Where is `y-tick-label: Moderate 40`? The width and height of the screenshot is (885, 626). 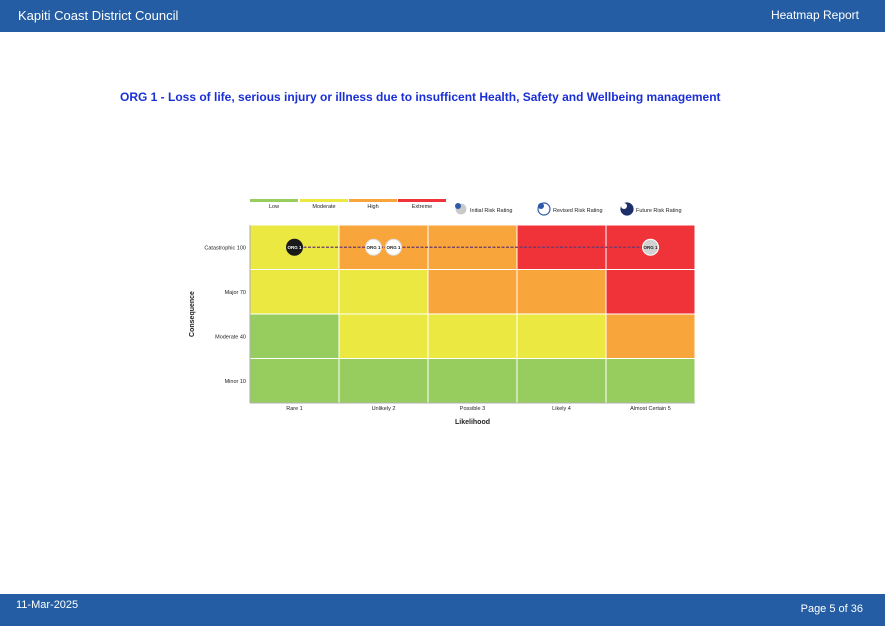
y-tick-label: Moderate 40 is located at coordinates (230, 337).